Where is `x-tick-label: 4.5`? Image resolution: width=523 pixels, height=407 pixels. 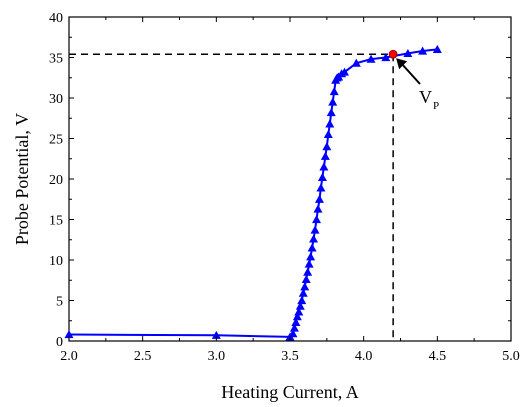 x-tick-label: 4.5 is located at coordinates (438, 356).